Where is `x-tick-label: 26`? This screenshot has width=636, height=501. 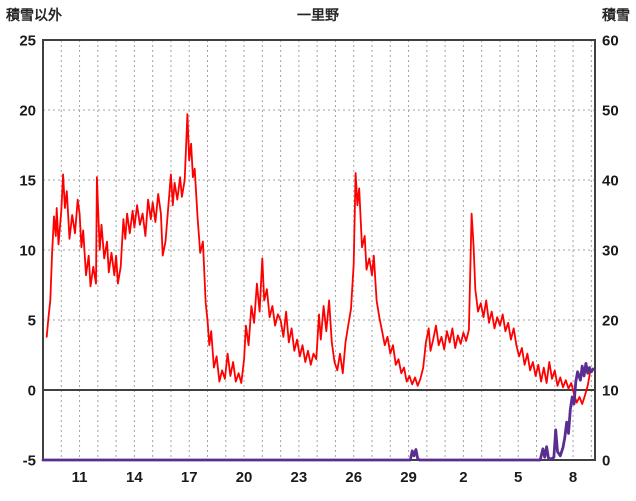 x-tick-label: 26 is located at coordinates (353, 477).